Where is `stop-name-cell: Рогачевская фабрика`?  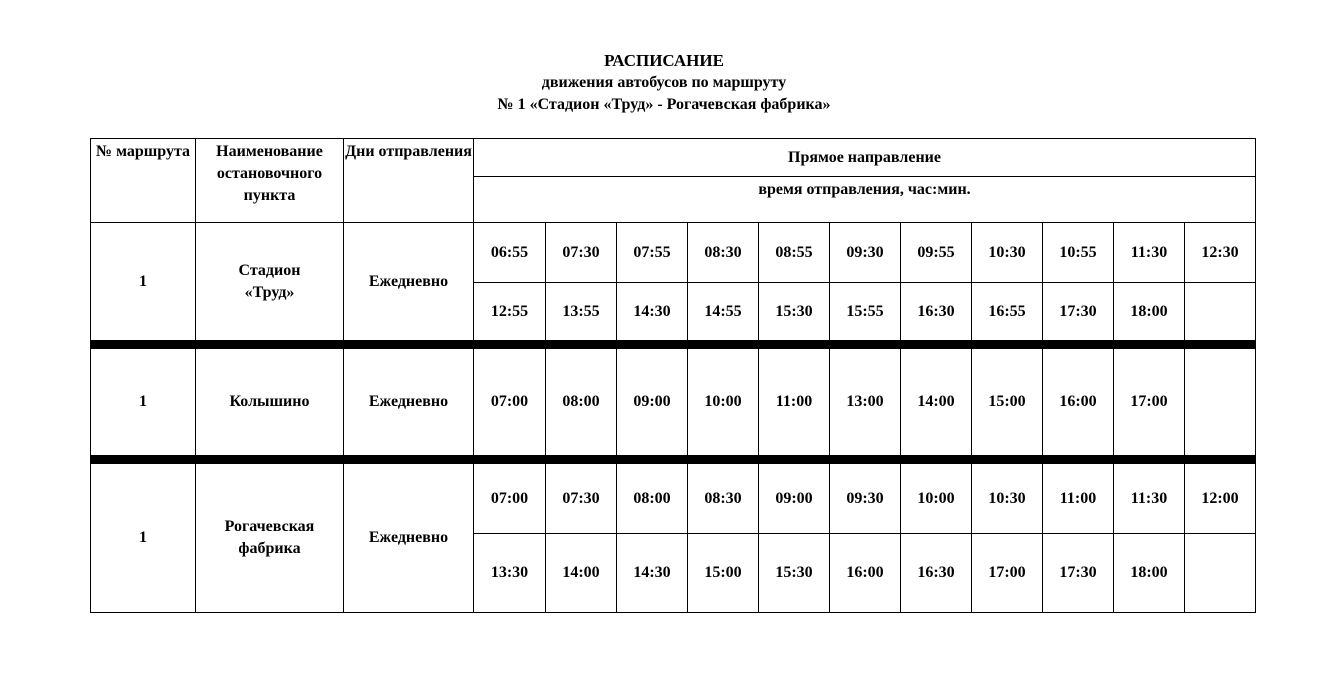
stop-name-cell: Рогачевская фабрика is located at coordinates (269, 538).